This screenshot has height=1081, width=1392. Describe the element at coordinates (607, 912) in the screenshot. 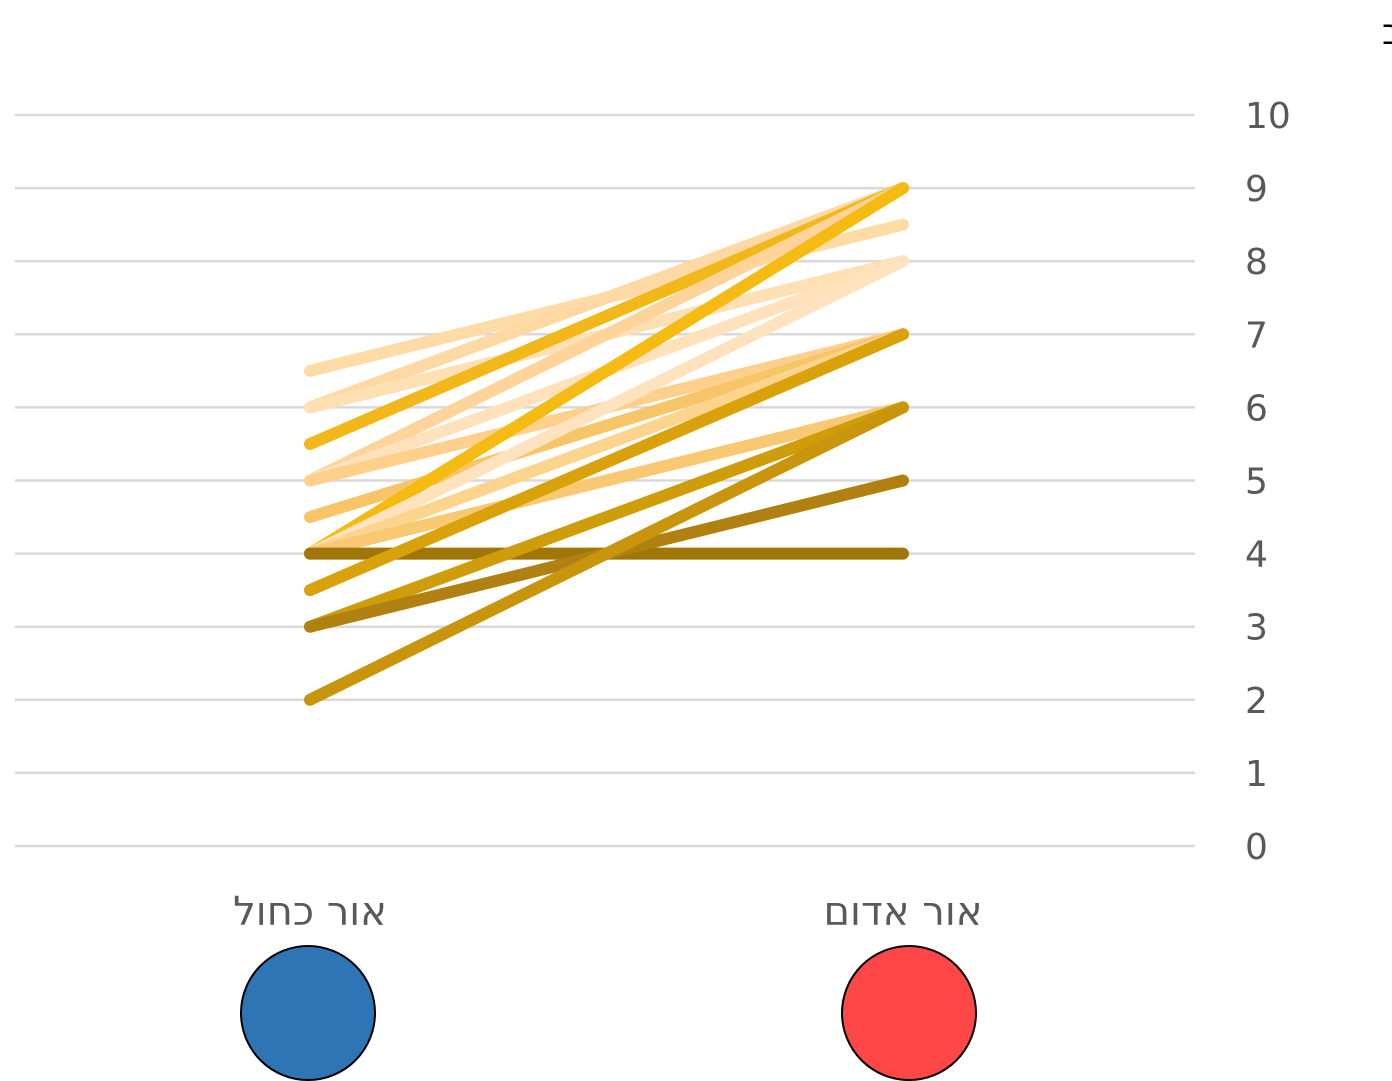

I see `x-tick-labels: אור כחול אור אדום` at that location.